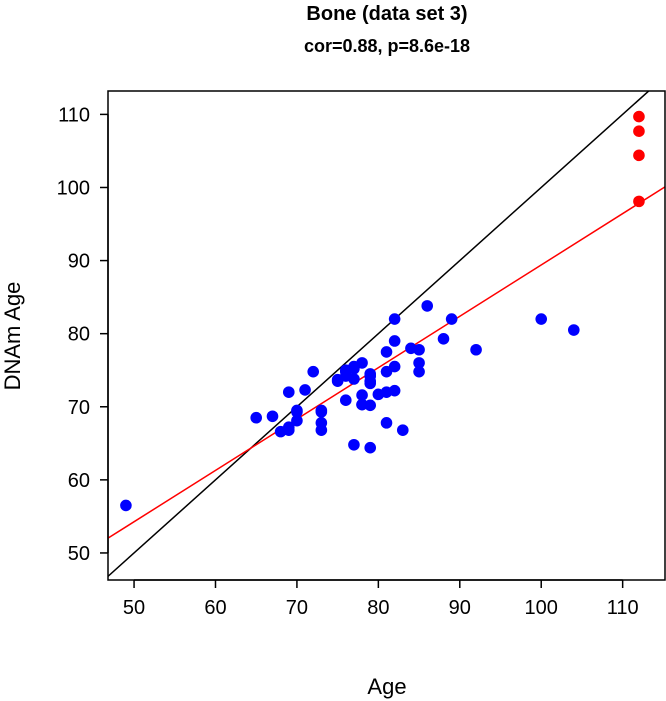  Describe the element at coordinates (79, 481) in the screenshot. I see `y-tick-label: 60` at that location.